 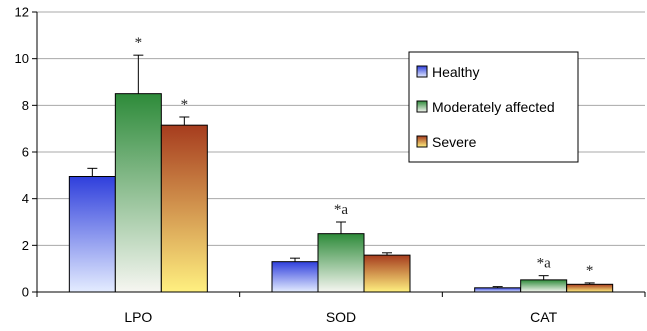 What do you see at coordinates (498, 290) in the screenshot?
I see `bar-cat-healthy` at bounding box center [498, 290].